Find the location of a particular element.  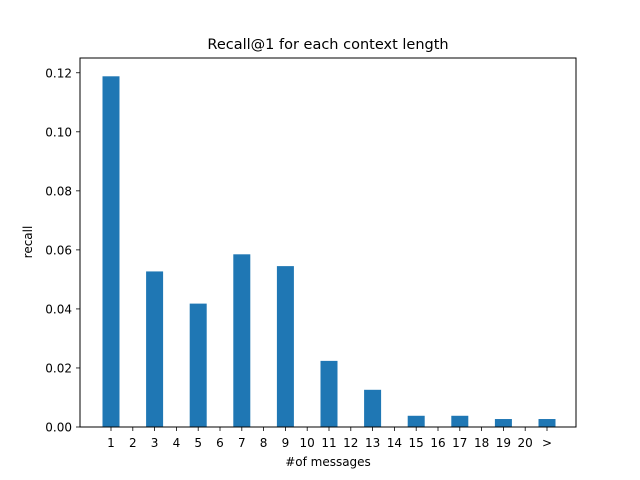

x-tick-label: 7 is located at coordinates (242, 443).